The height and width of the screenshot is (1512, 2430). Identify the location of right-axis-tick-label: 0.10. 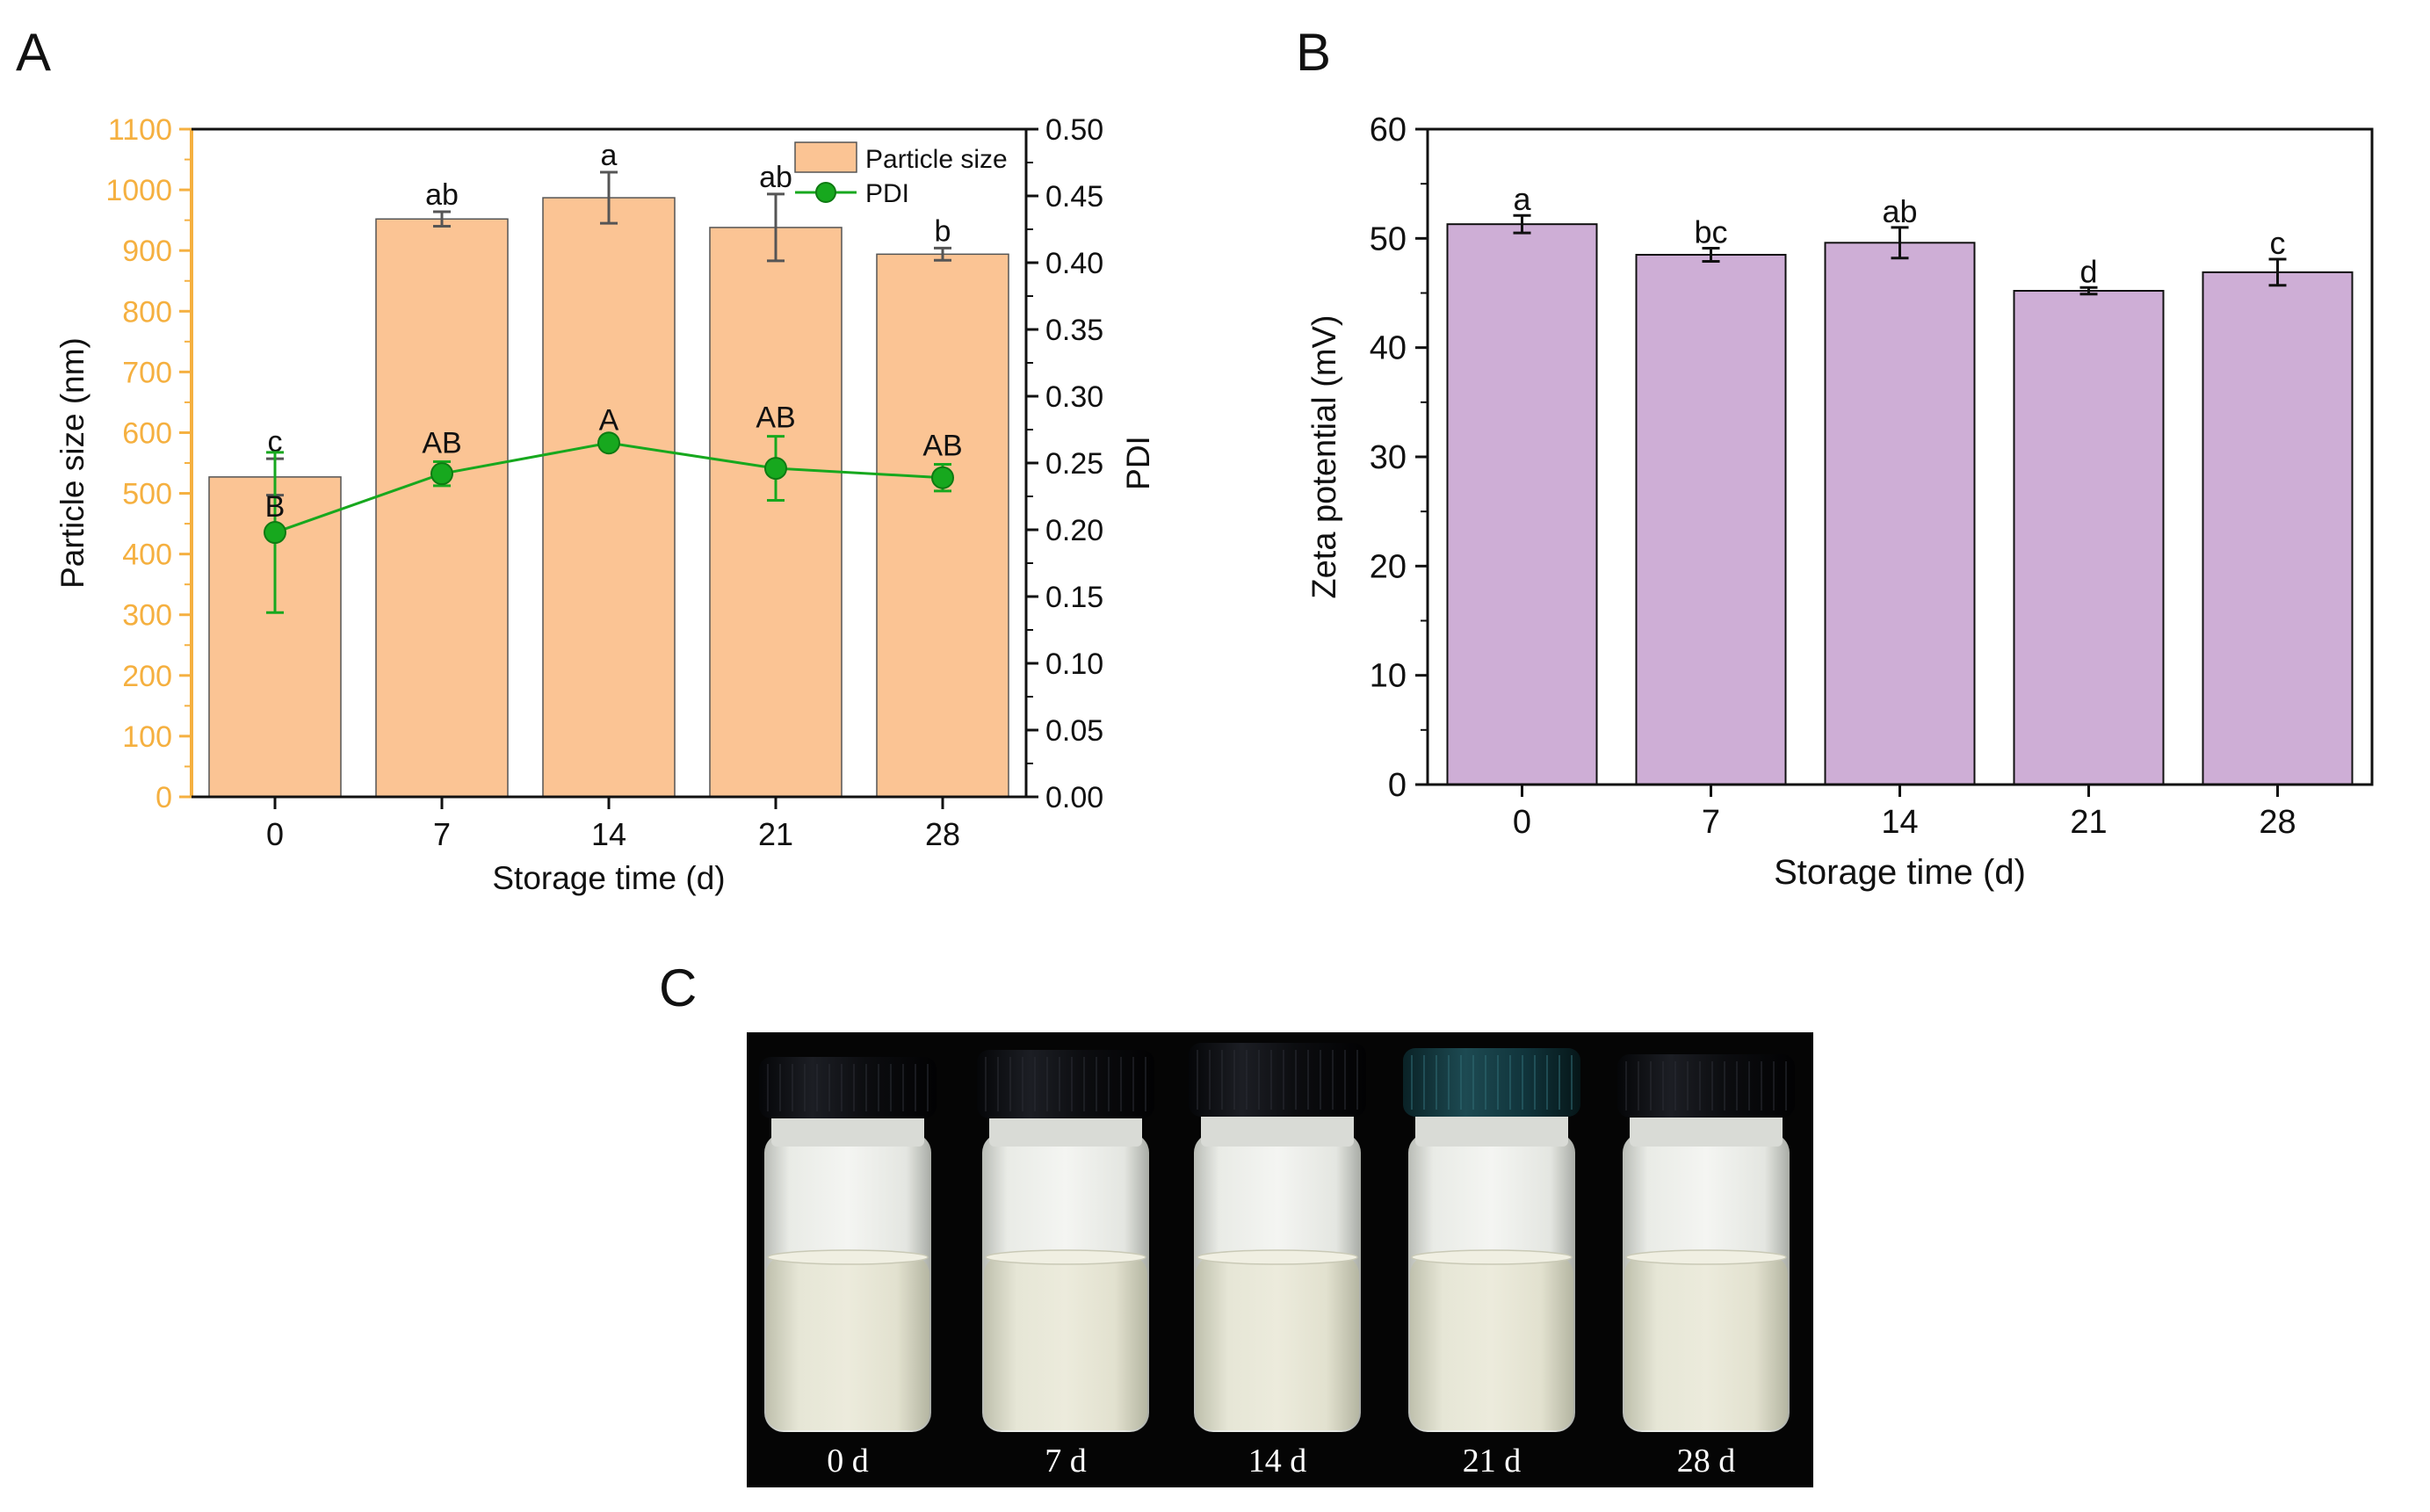
(1074, 664).